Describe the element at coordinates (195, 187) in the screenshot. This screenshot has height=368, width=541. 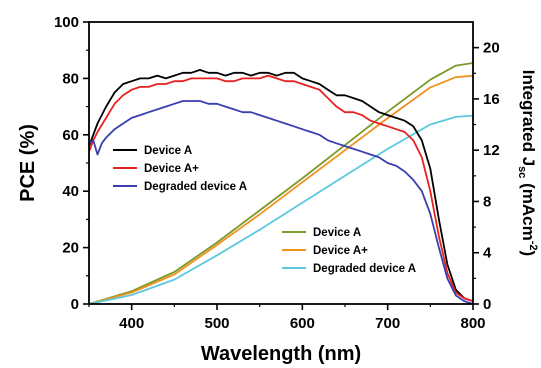
I see `legend-pce-label: Degraded device A` at that location.